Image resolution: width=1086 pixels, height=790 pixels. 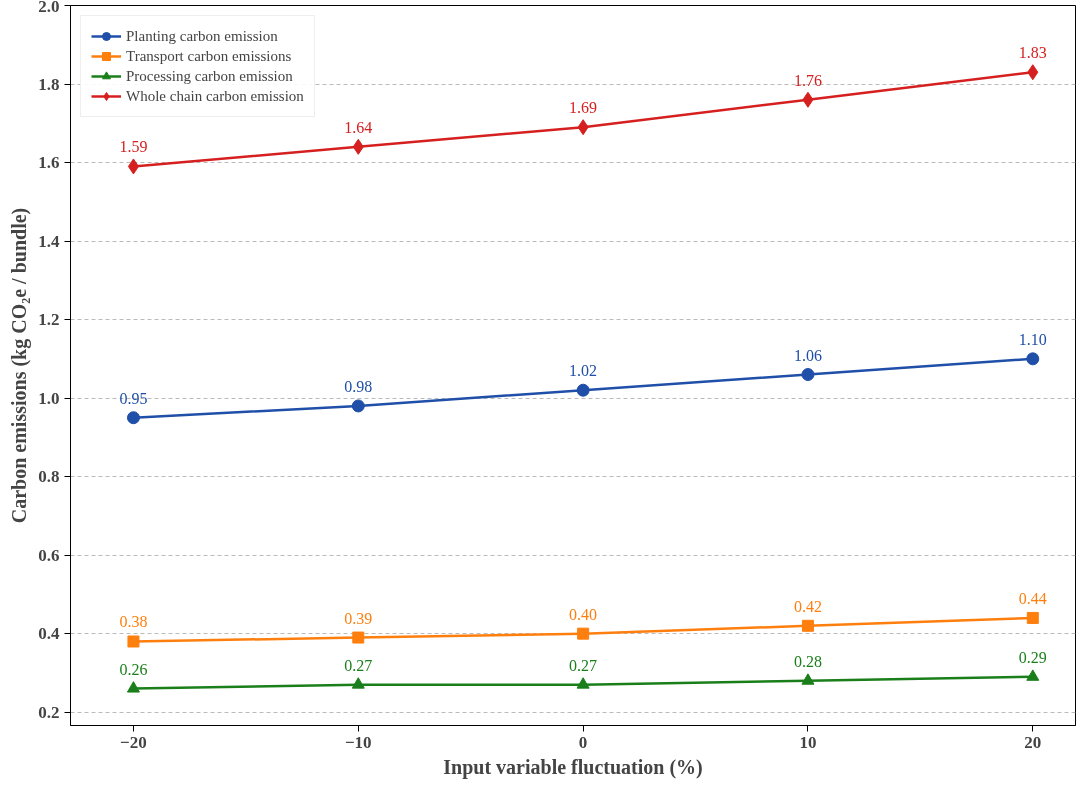 I want to click on legend-label: Planting carbon emission, so click(x=202, y=36).